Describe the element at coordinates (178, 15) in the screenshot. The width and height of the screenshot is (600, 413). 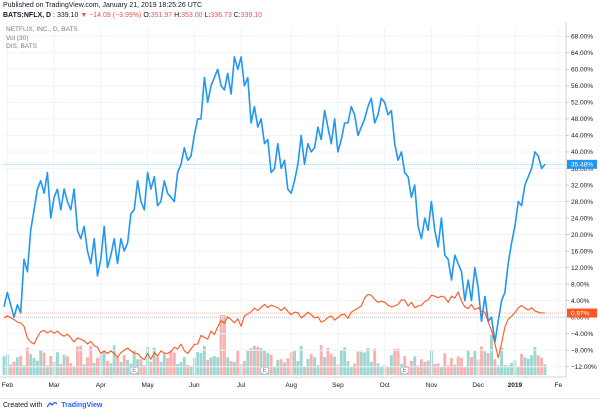
I see `h-label: H:` at that location.